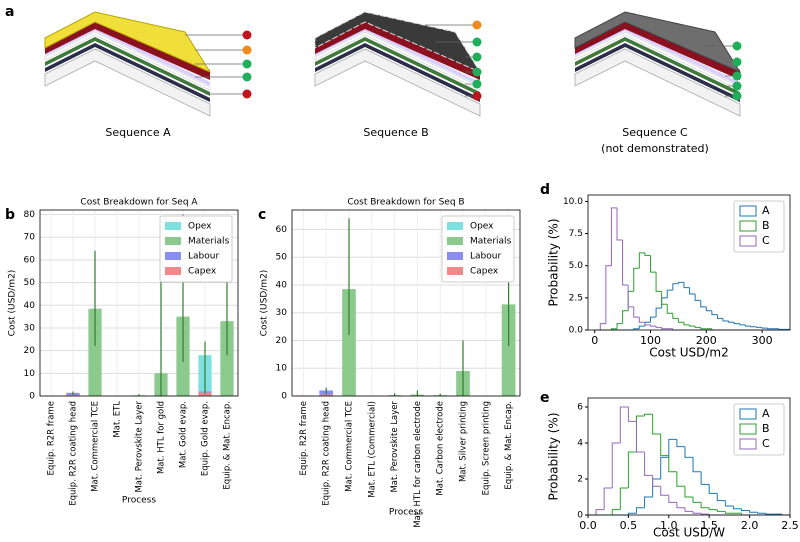  I want to click on x-tick-label: Mat. HTL for carbon electrode, so click(418, 464).